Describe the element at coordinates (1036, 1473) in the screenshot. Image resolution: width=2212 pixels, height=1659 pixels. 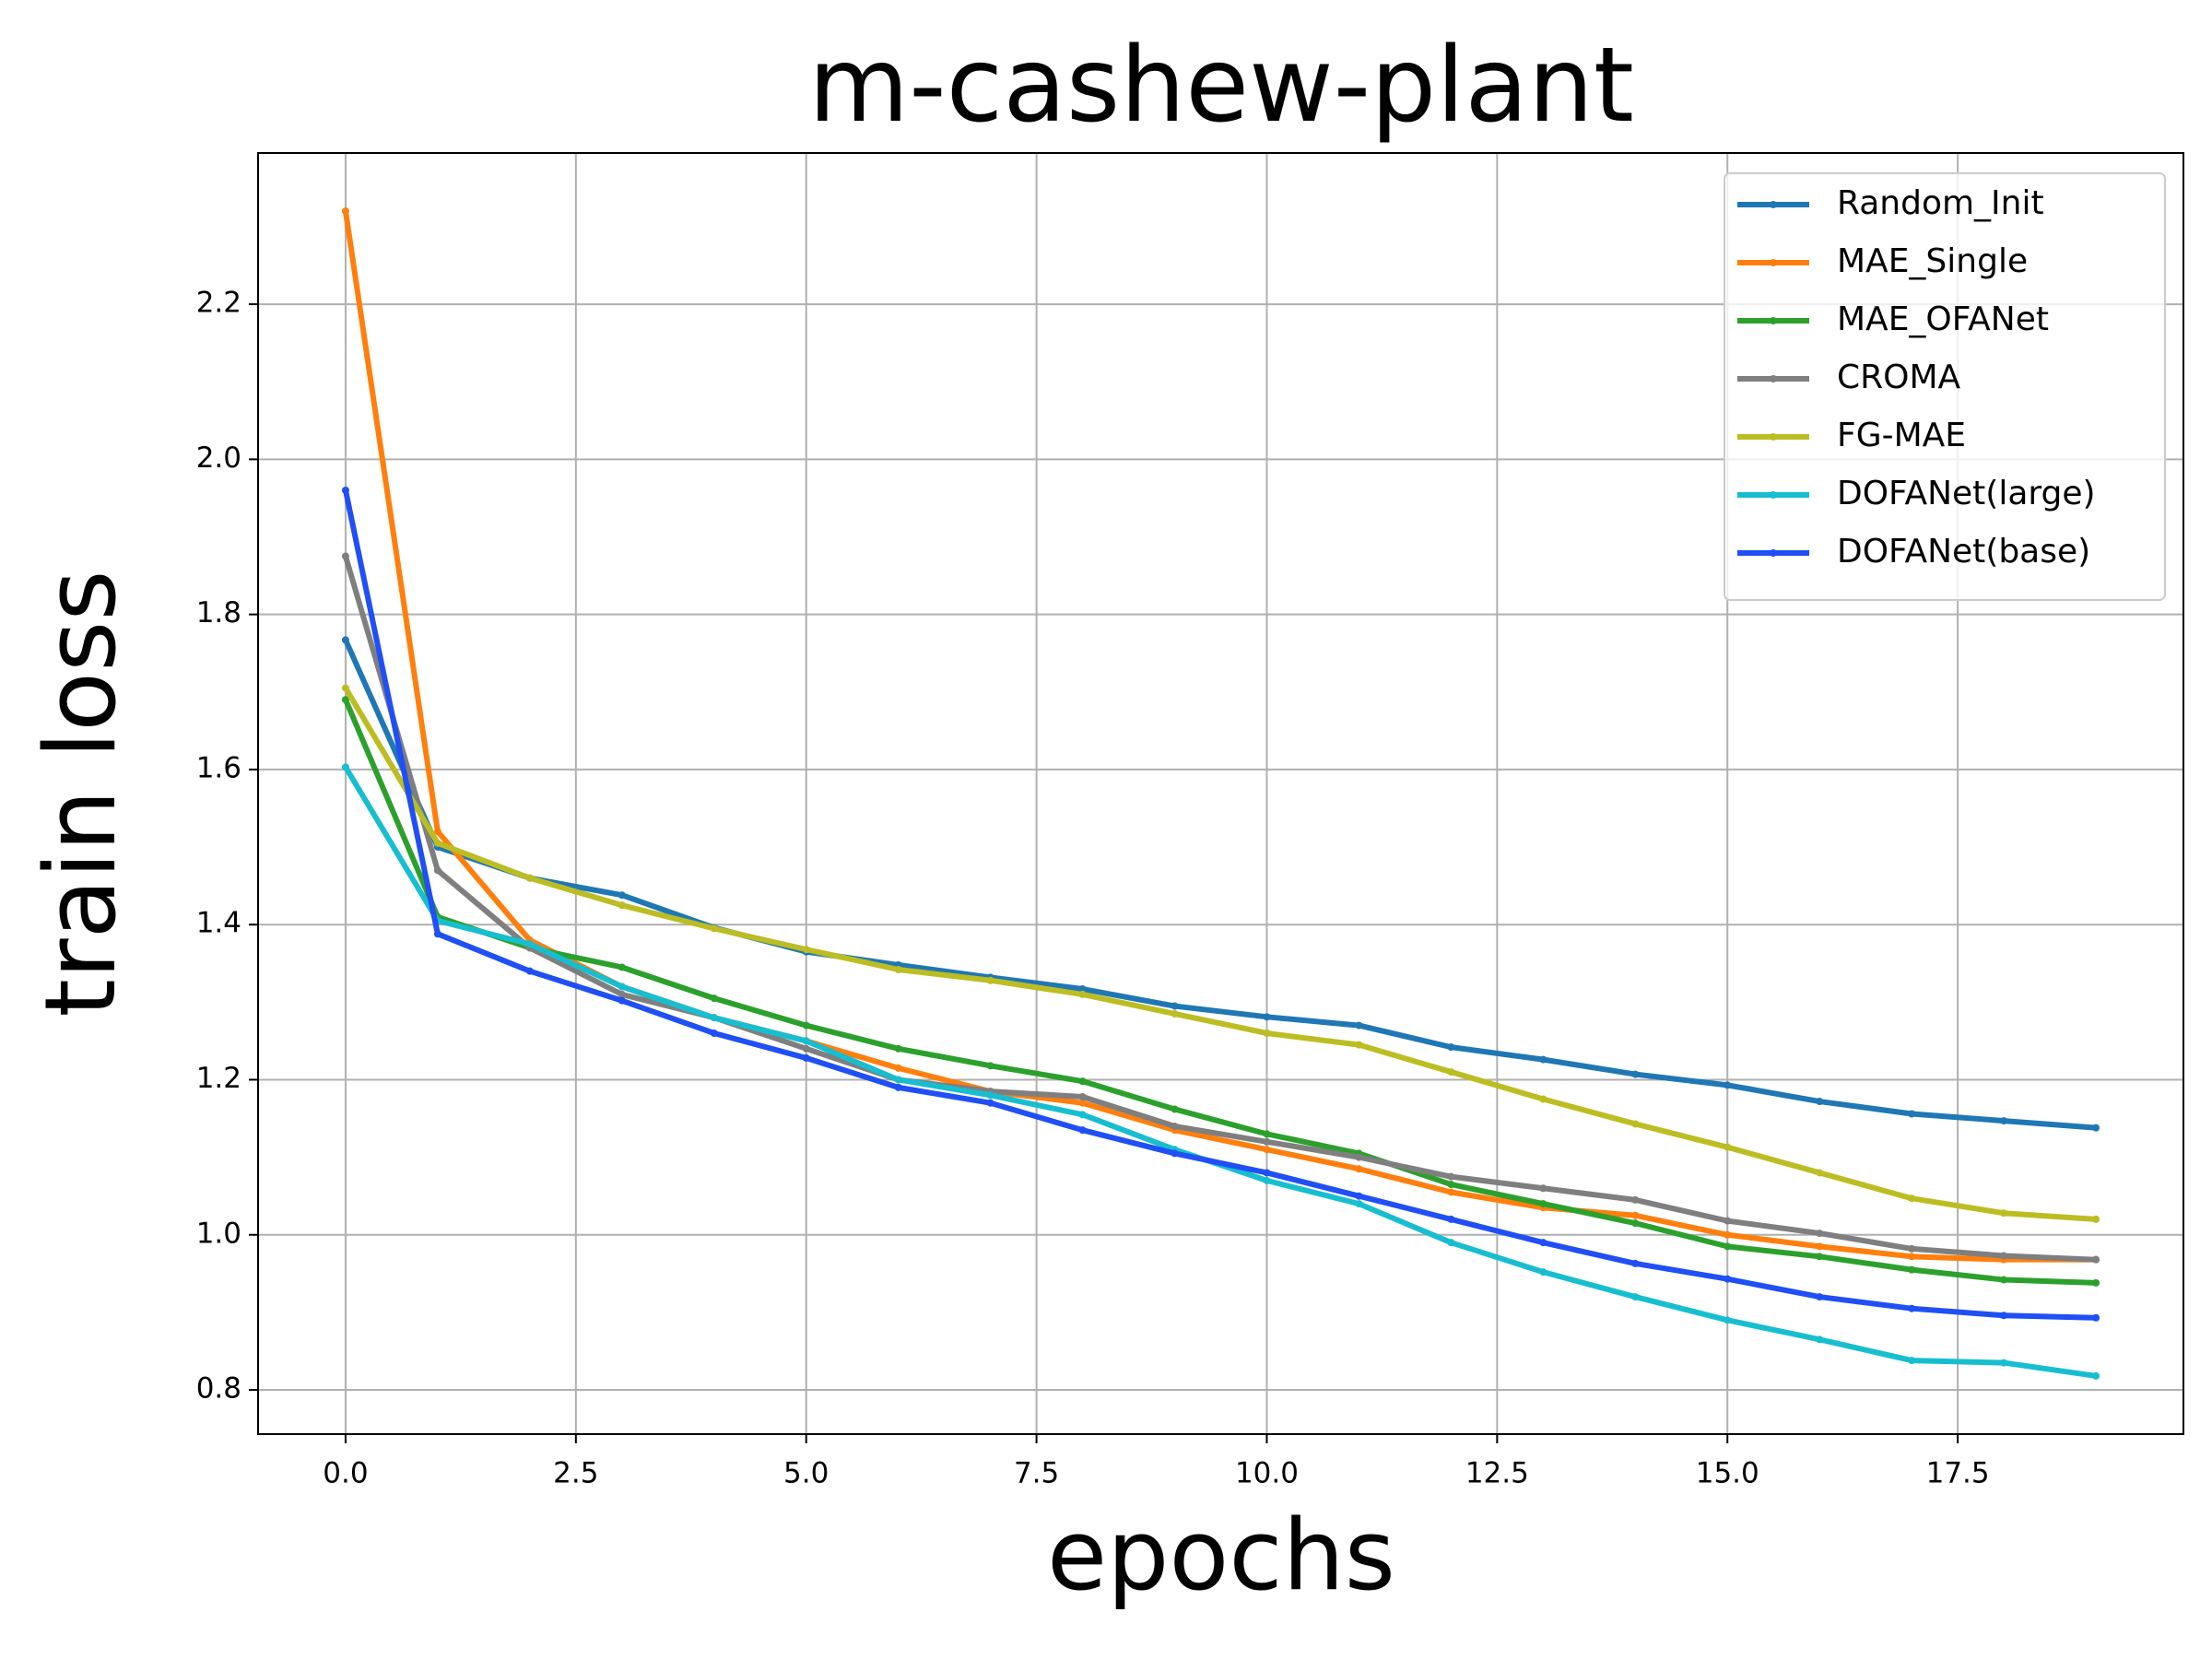
I see `x-tick-label: 7.5` at that location.